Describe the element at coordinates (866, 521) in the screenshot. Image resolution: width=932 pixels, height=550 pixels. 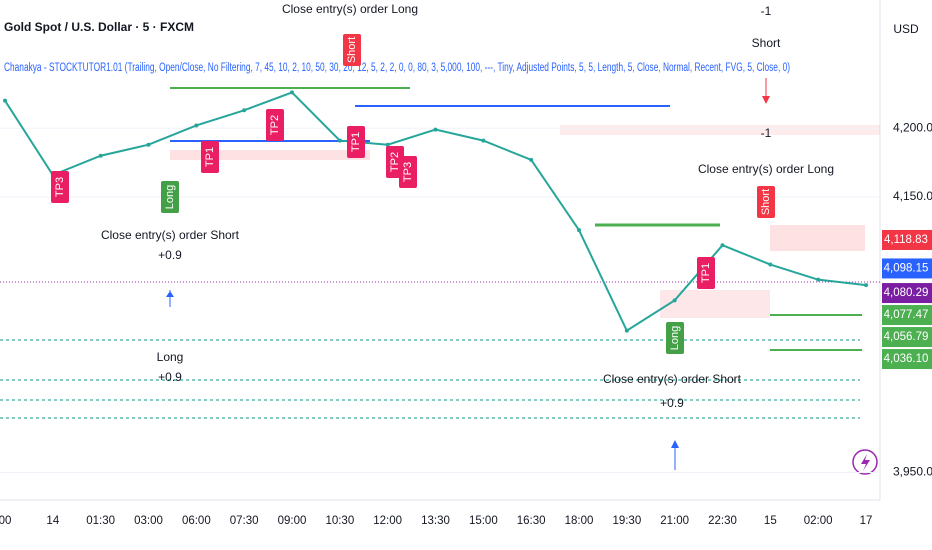
I see `x-tick-label: 17` at that location.